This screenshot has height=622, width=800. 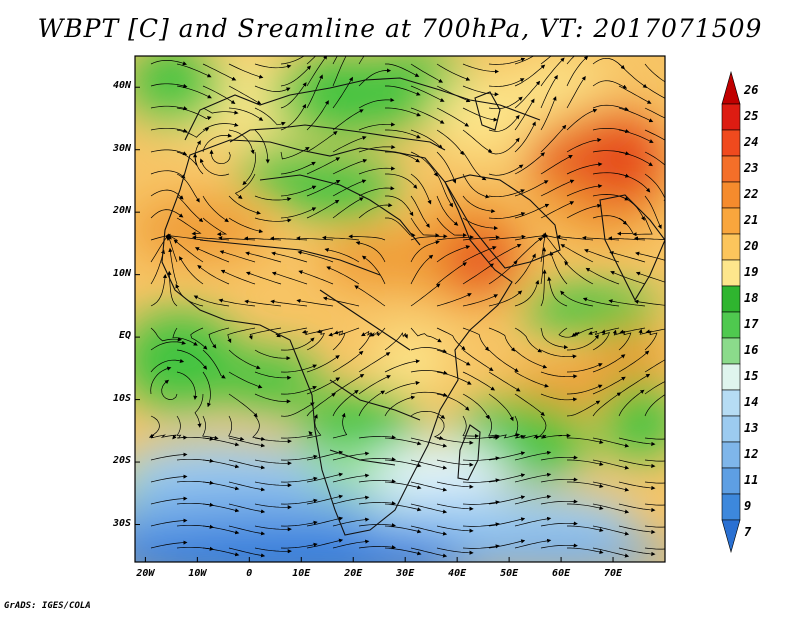 I want to click on colorbar-label: 14, so click(x=751, y=402).